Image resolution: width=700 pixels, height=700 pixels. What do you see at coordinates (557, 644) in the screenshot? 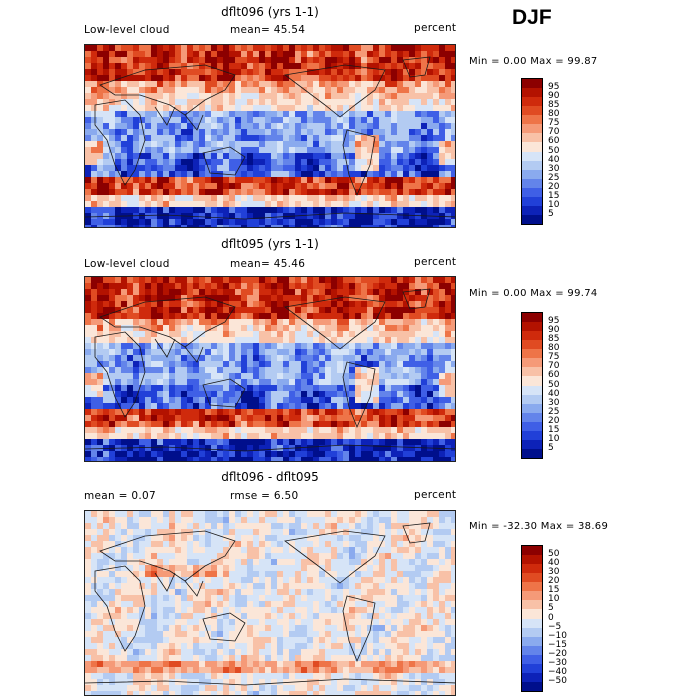
I see `colorbar-tick-label: −15` at bounding box center [557, 644].